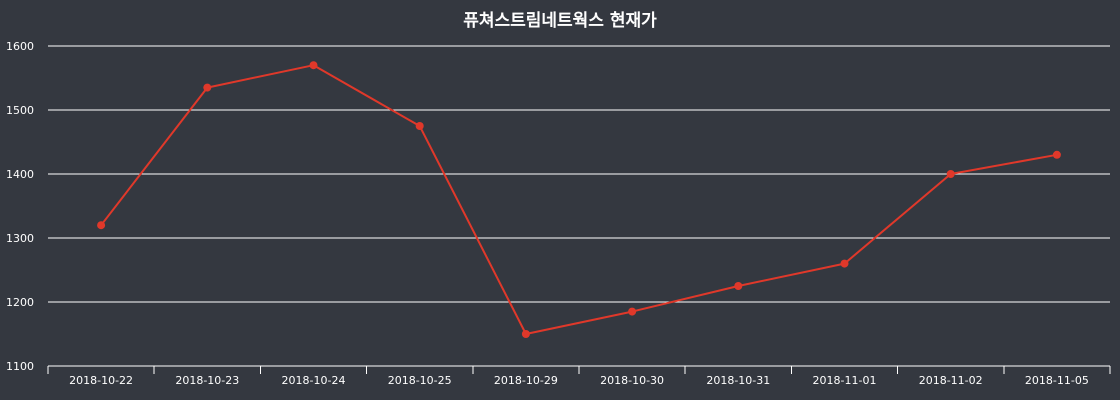 Image resolution: width=1120 pixels, height=400 pixels. I want to click on y-tick-label: 1200, so click(20, 302).